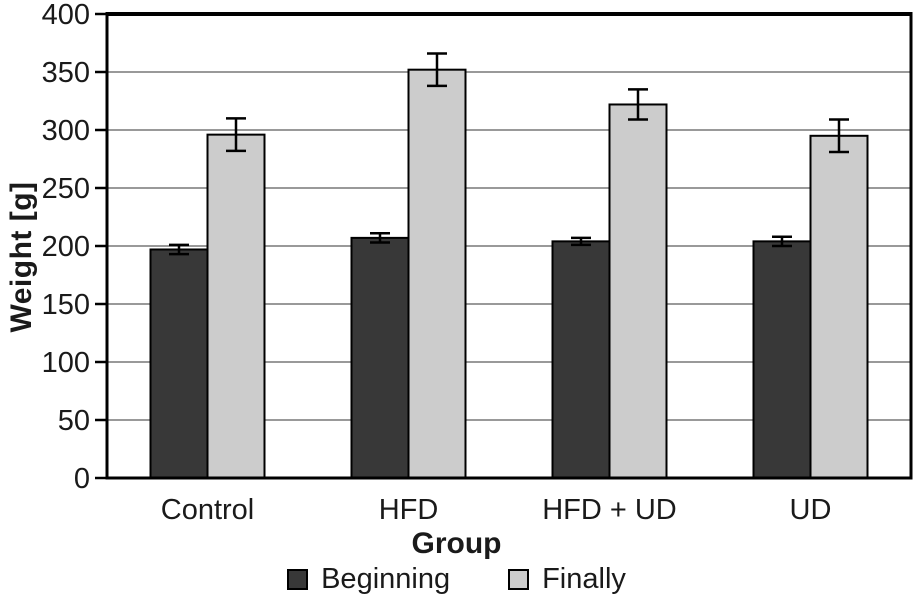 The width and height of the screenshot is (913, 604). Describe the element at coordinates (409, 510) in the screenshot. I see `x-category-label: HFD` at that location.